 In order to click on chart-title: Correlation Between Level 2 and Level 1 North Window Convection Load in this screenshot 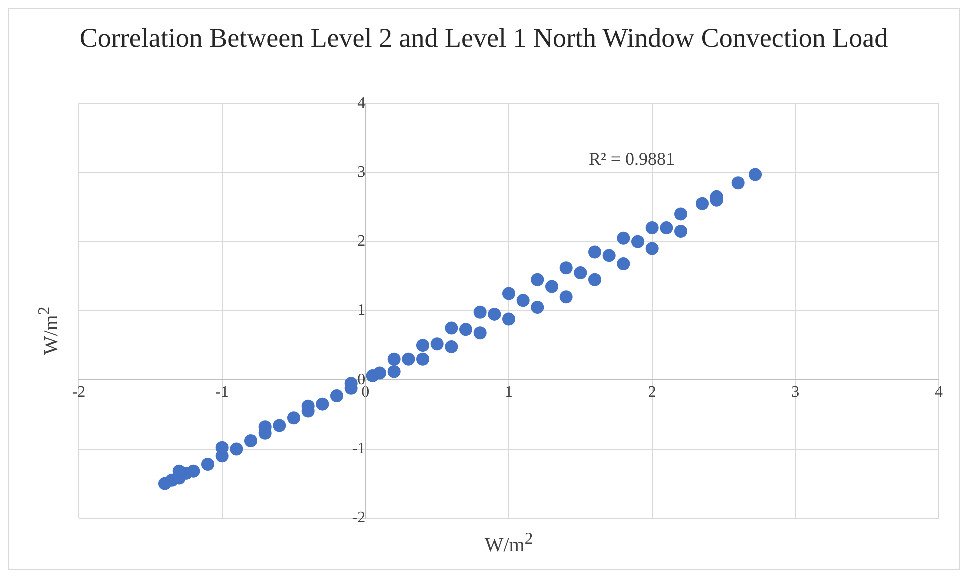, I will do `click(484, 38)`.